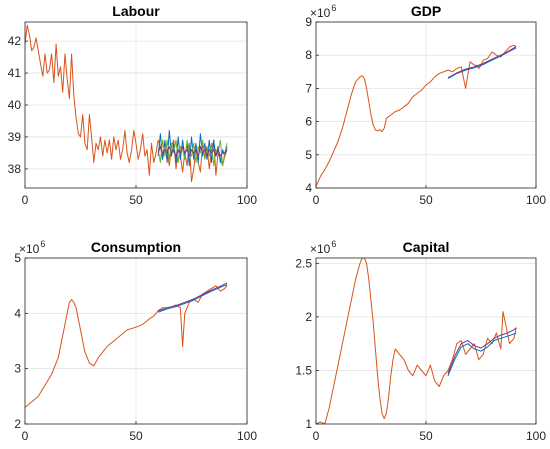  I want to click on gdp-ytick-label: 8, so click(308, 55).